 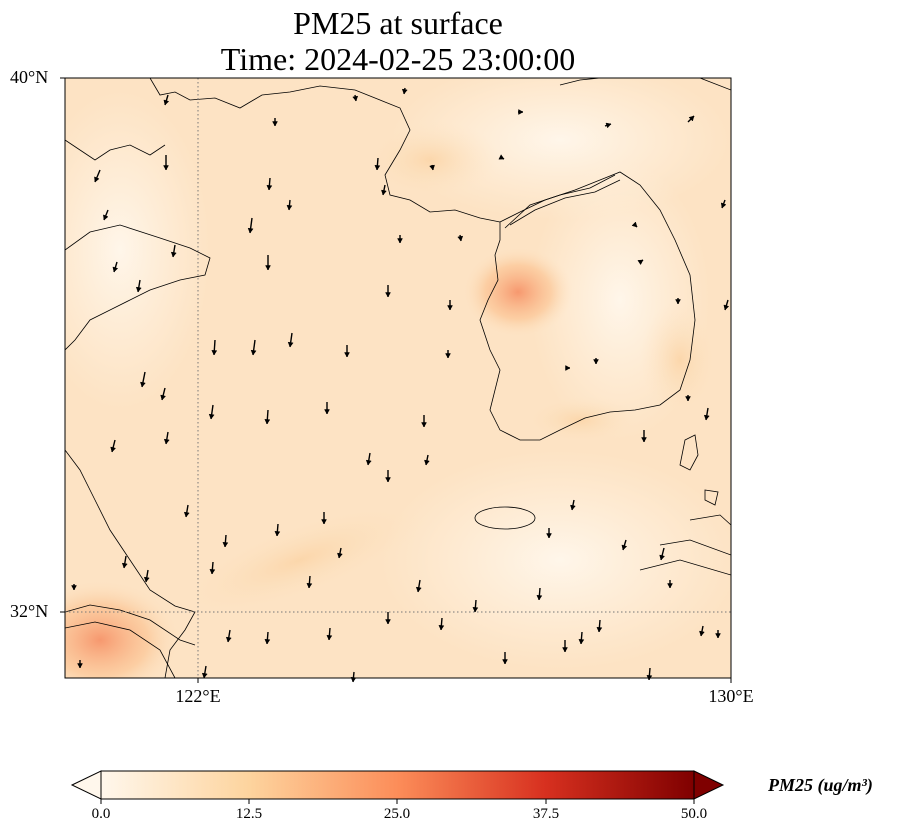 What do you see at coordinates (29, 77) in the screenshot?
I see `lat-tick-40n: 40°N` at bounding box center [29, 77].